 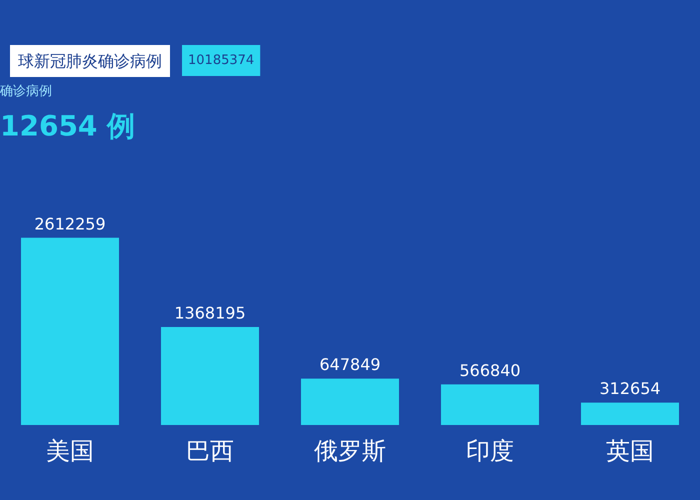 What do you see at coordinates (70, 451) in the screenshot?
I see `x-tick-label: 美国` at bounding box center [70, 451].